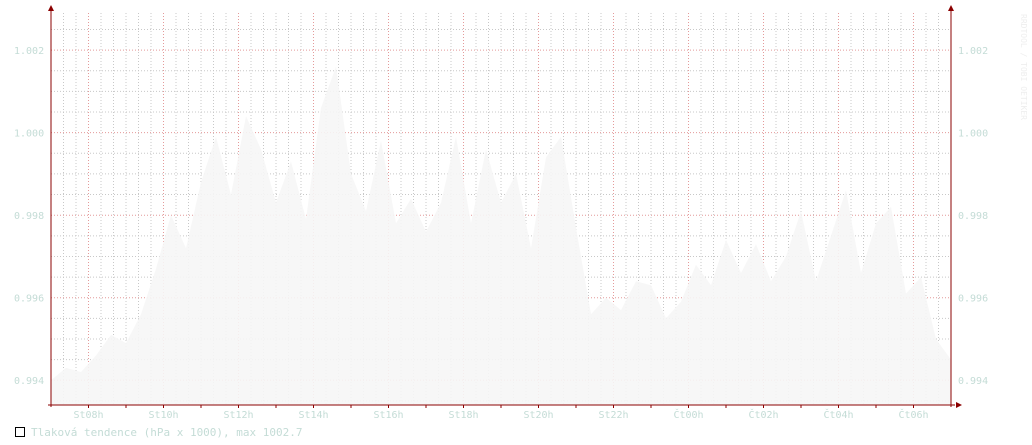  What do you see at coordinates (88, 415) in the screenshot?
I see `x-tick-label: St08h` at bounding box center [88, 415].